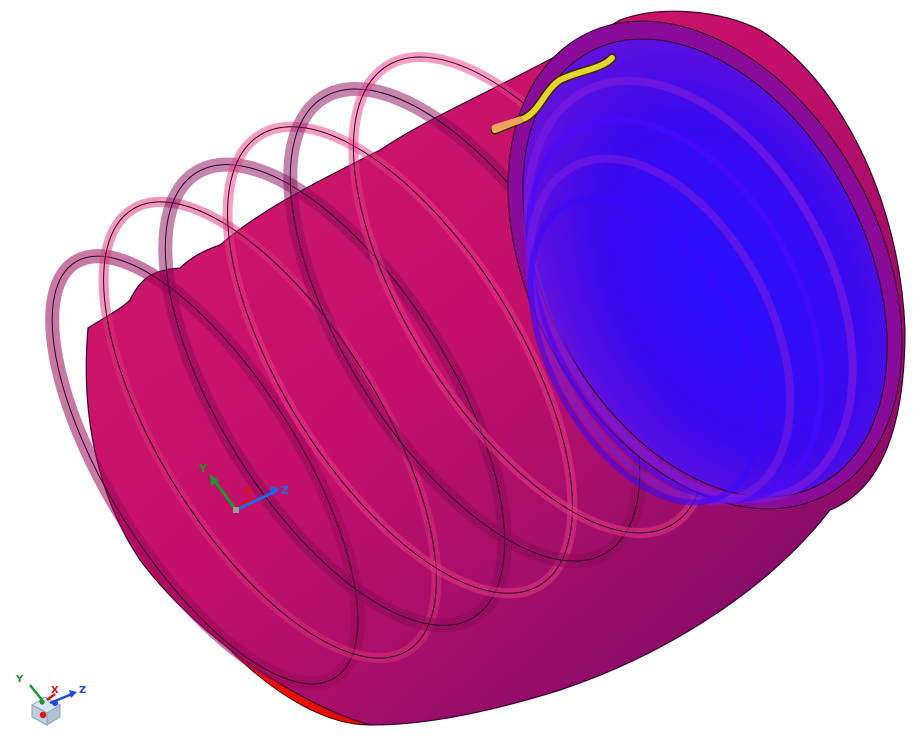 This screenshot has height=754, width=919. What do you see at coordinates (55, 690) in the screenshot?
I see `corner-axis-x-label: X` at bounding box center [55, 690].